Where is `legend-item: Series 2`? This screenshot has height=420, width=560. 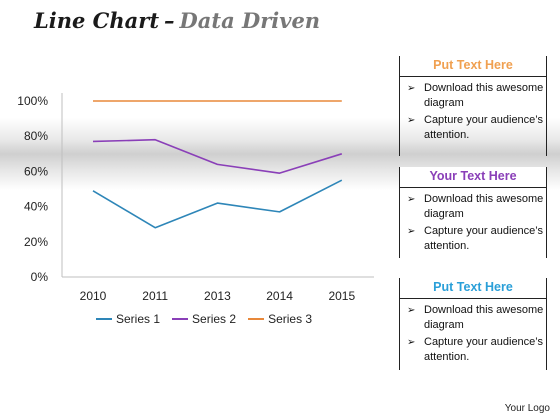 legend-item: Series 2 is located at coordinates (204, 319).